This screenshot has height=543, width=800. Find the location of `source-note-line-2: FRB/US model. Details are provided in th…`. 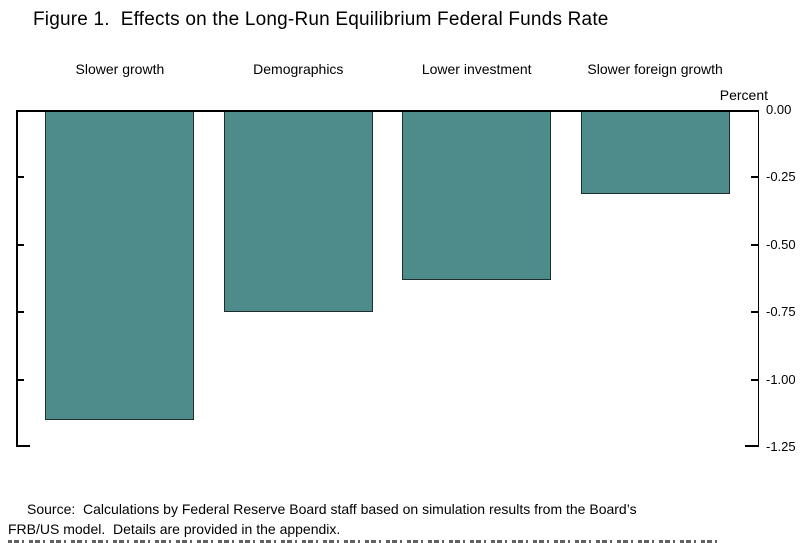

source-note-line-2: FRB/US model. Details are provided in th… is located at coordinates (174, 529).